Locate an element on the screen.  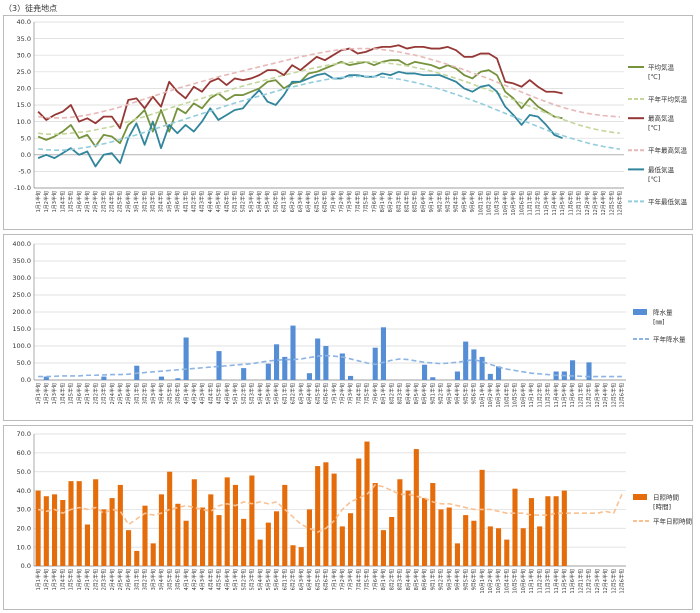
x-tick-label: 4月1半旬 is located at coordinates (185, 201).